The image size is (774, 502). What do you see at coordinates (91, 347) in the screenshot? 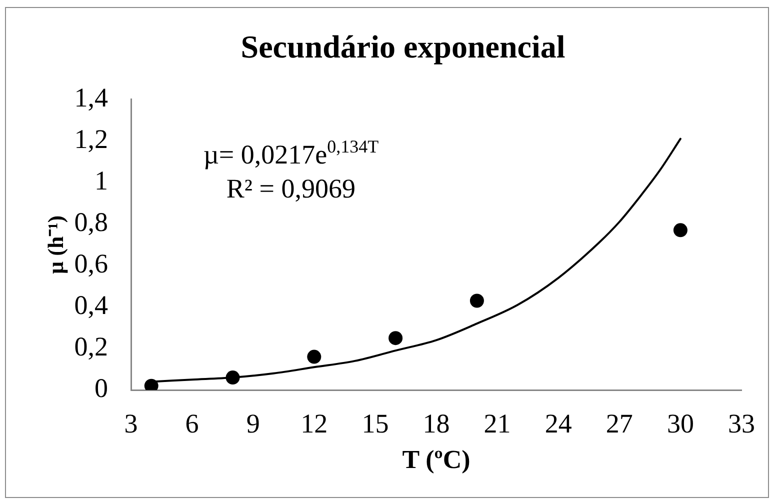
I see `y-tick-label: 0,2` at bounding box center [91, 347].